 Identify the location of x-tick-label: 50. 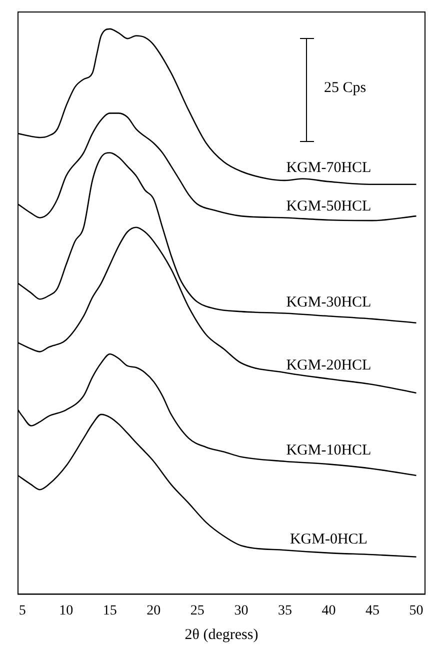
(416, 610).